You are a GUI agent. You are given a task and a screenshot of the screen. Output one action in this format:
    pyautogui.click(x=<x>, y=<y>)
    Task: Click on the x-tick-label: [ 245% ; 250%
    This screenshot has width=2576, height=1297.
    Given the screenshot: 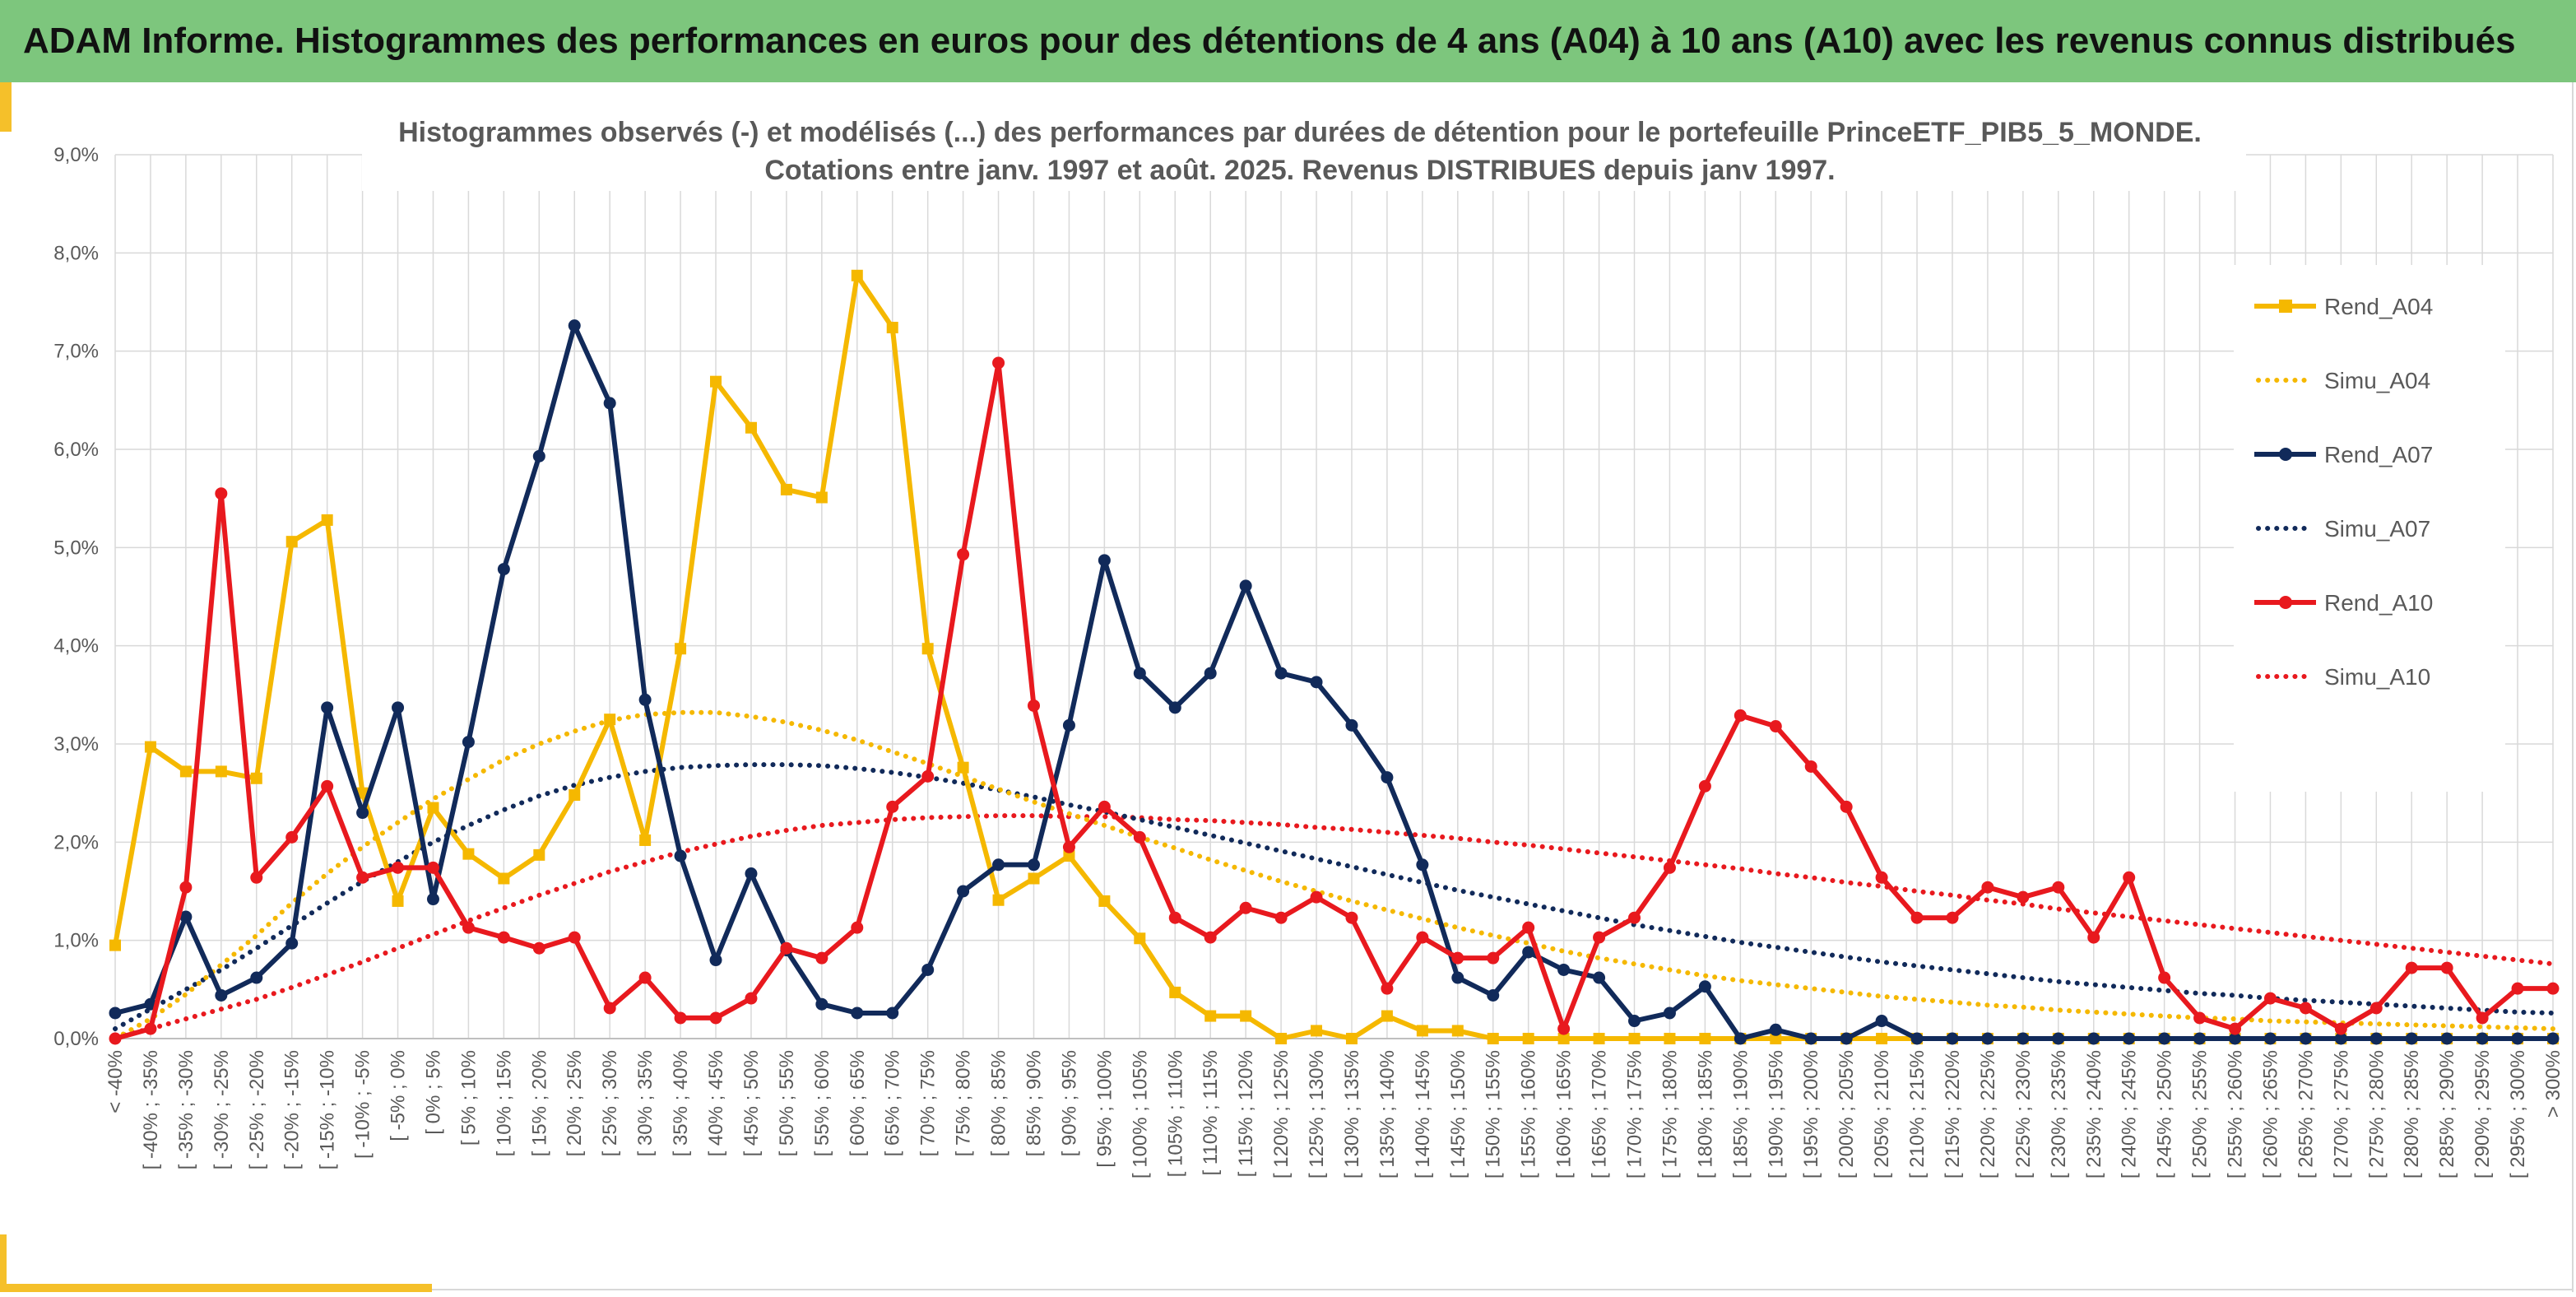 What is the action you would take?
    pyautogui.click(x=2165, y=1114)
    